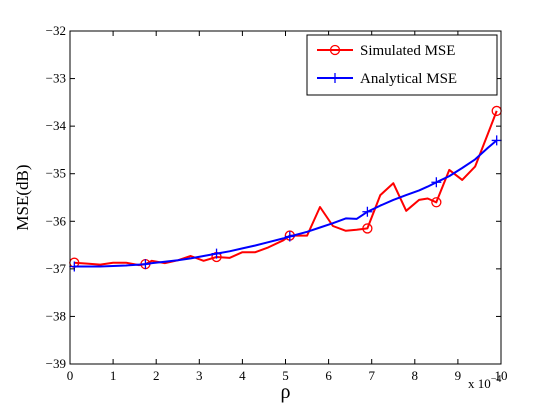  Describe the element at coordinates (415, 375) in the screenshot. I see `x-tick-label: 8` at that location.